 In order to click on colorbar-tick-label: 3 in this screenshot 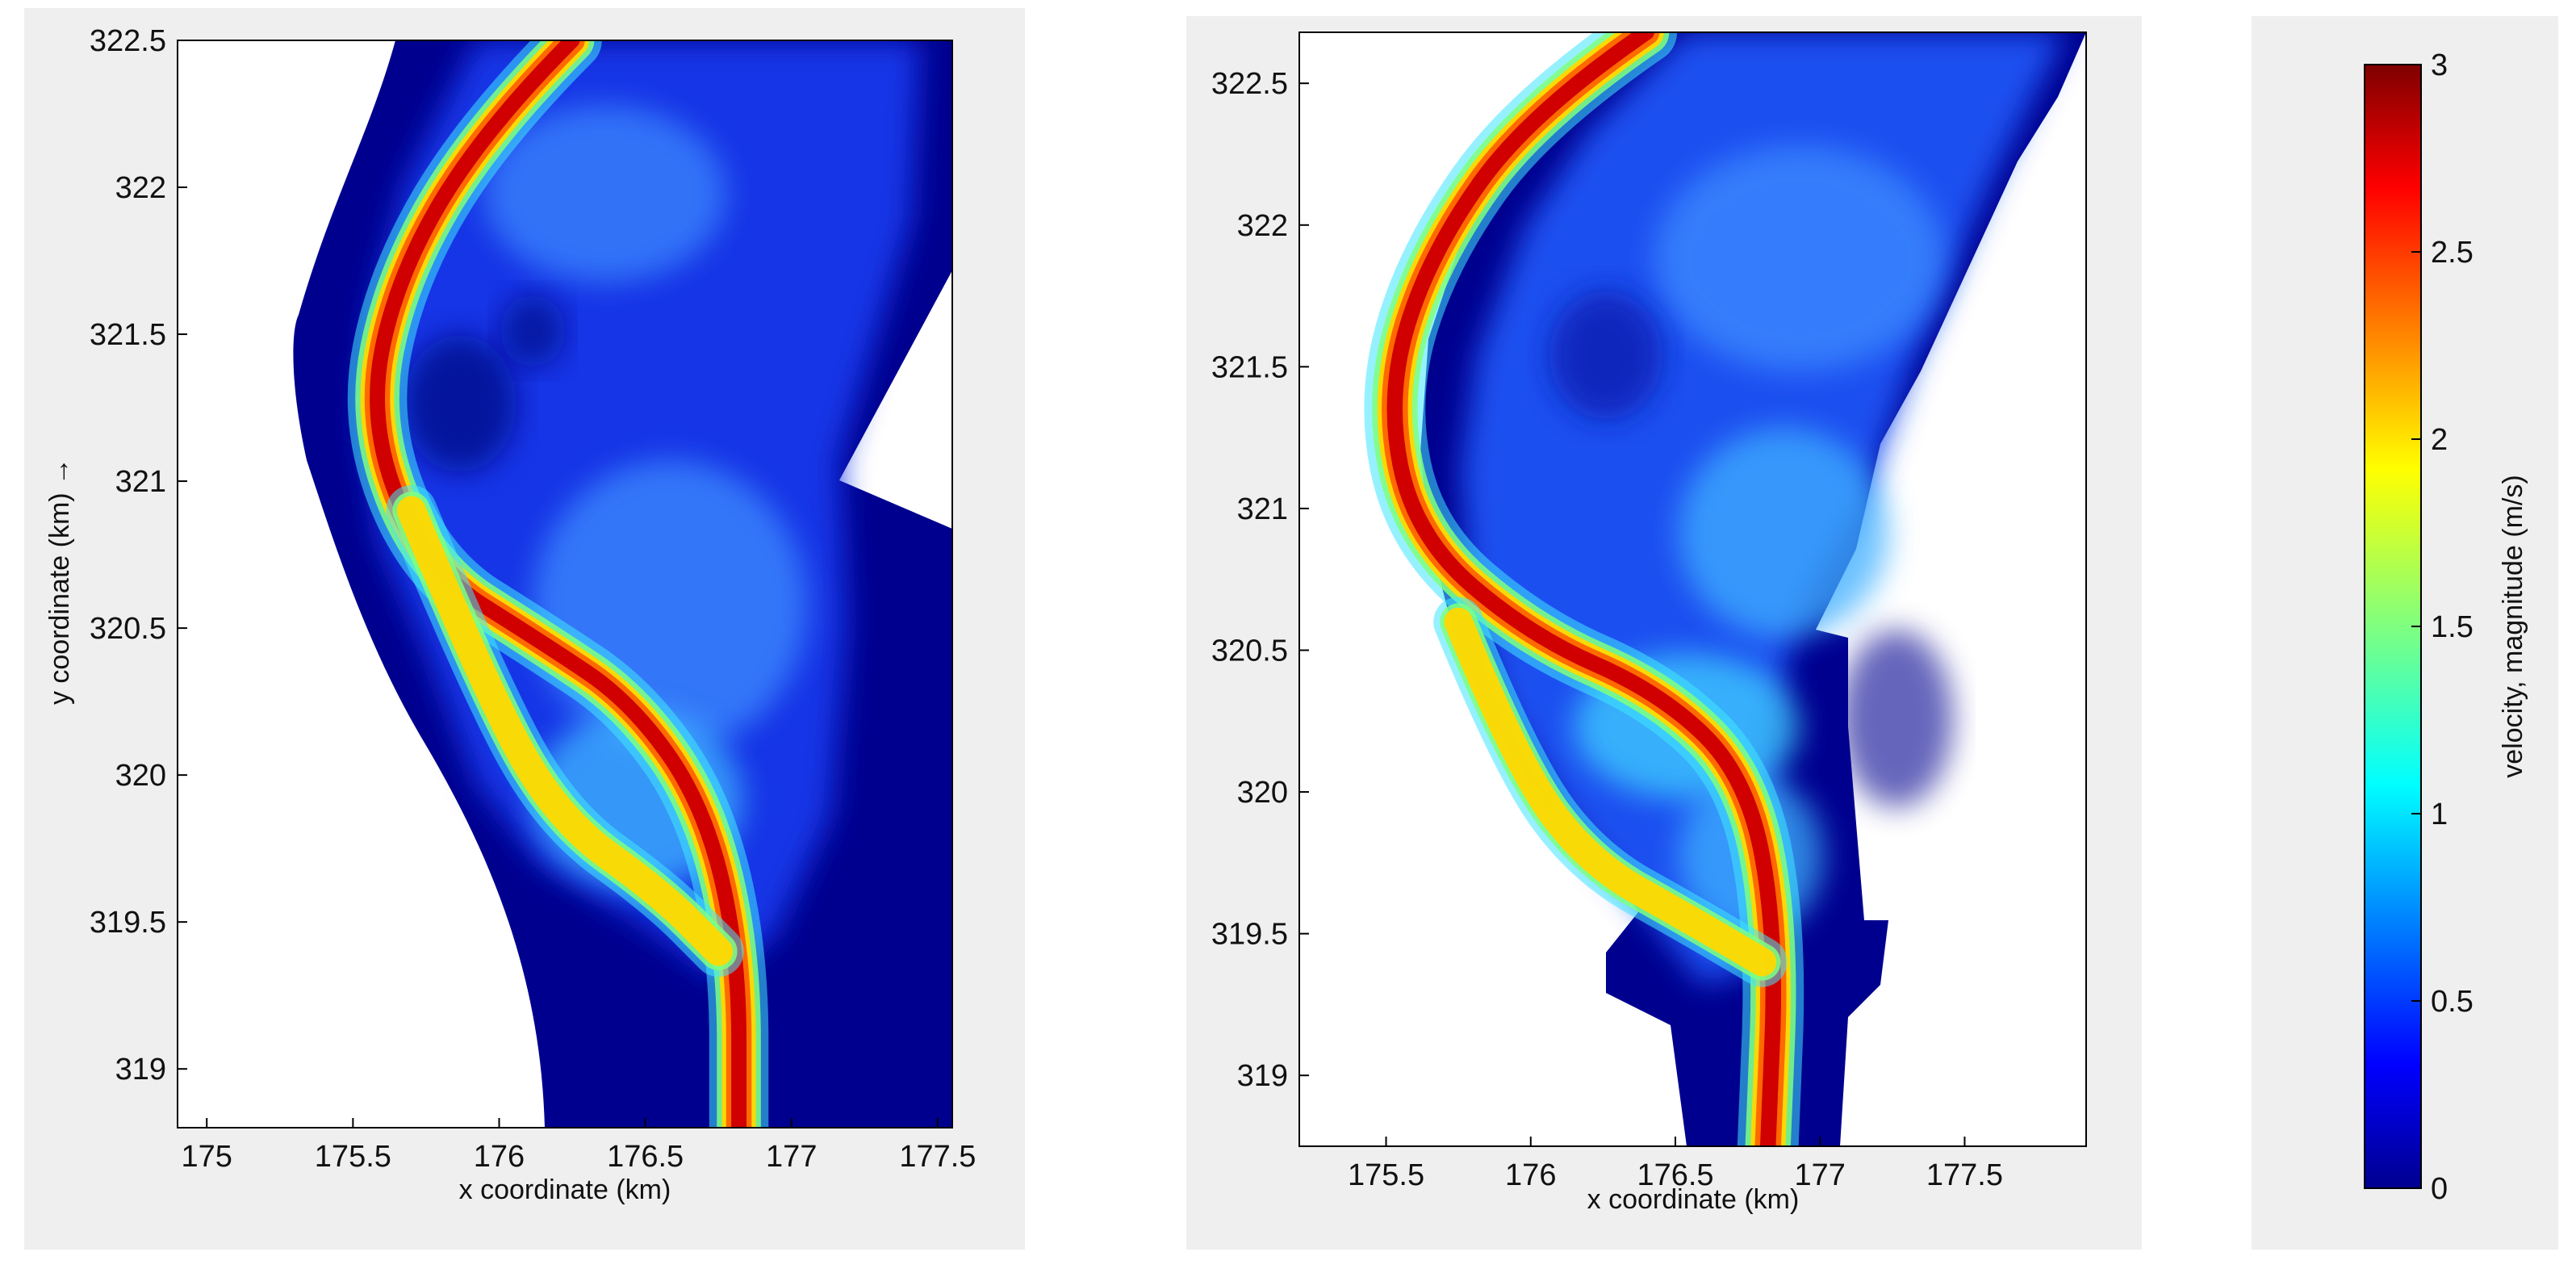, I will do `click(2439, 65)`.